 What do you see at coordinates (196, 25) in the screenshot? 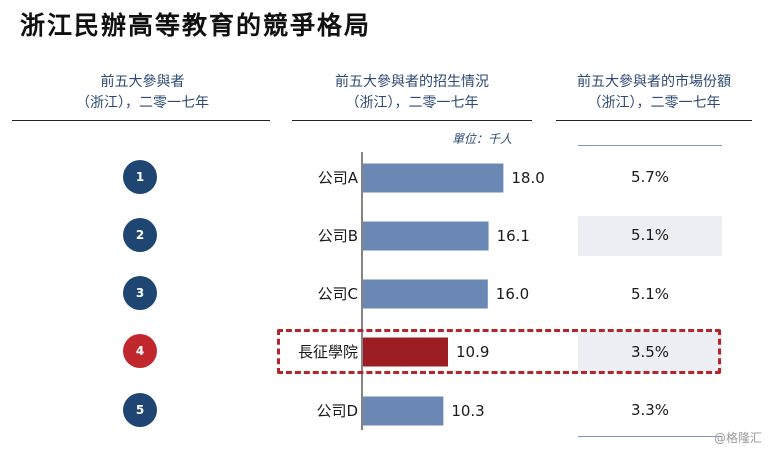
I see `page-title: 浙江民辦高等教育的競爭格局` at bounding box center [196, 25].